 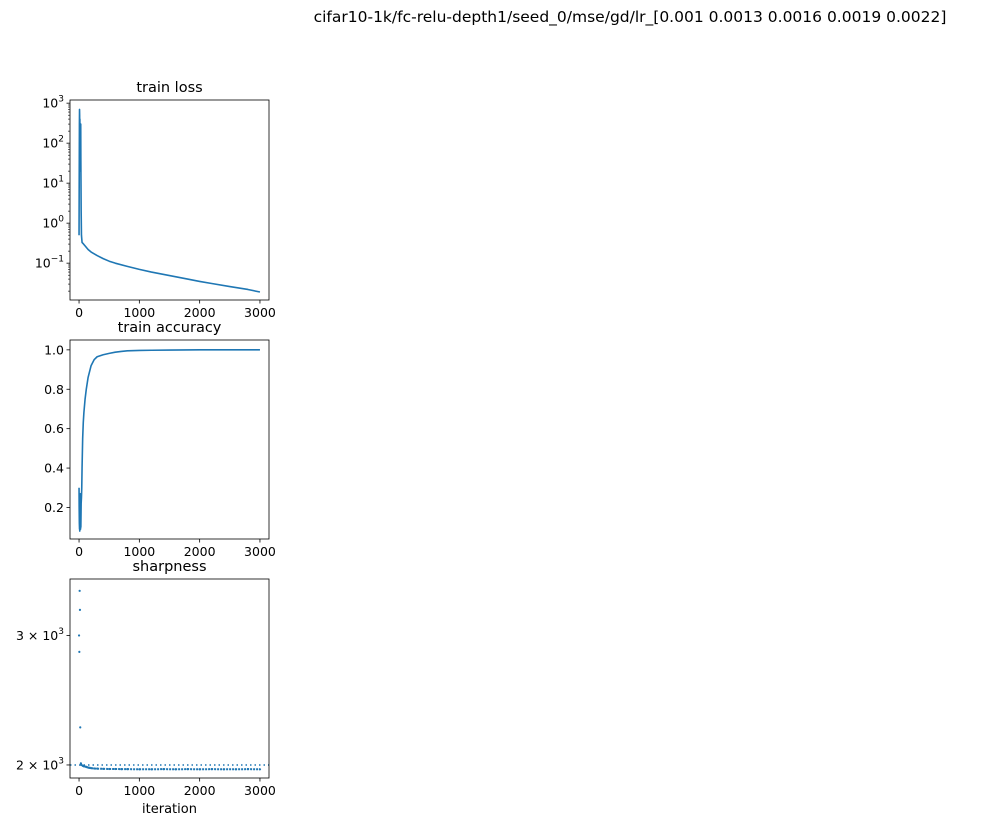 I want to click on sharpness-axes-frame, so click(x=169, y=678).